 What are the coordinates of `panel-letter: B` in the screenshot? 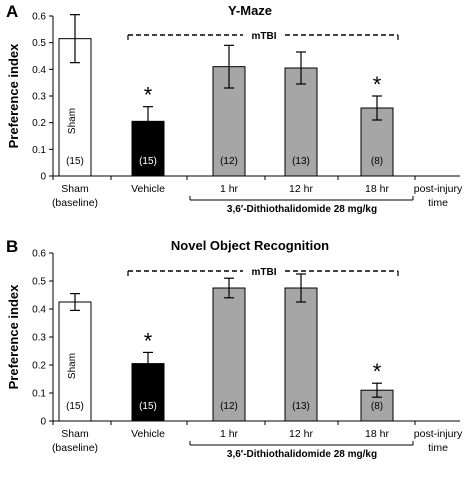 It's located at (12, 246).